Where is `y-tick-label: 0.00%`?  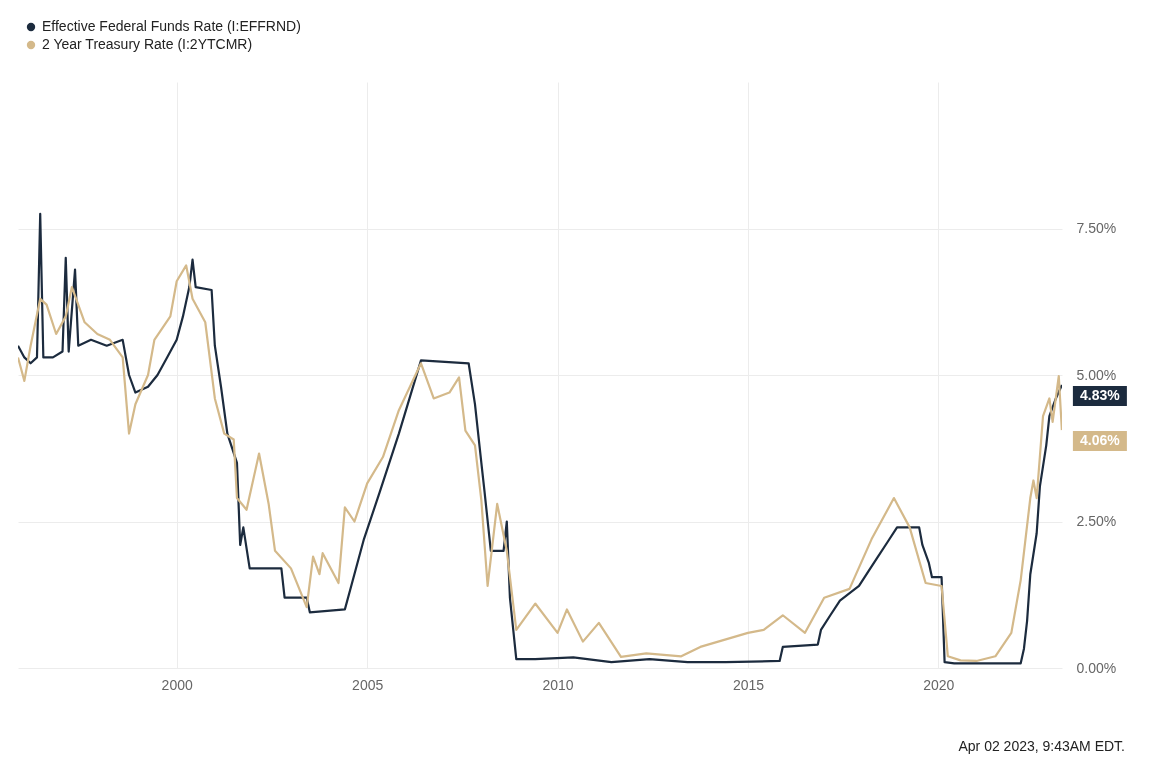
y-tick-label: 0.00% is located at coordinates (1096, 667).